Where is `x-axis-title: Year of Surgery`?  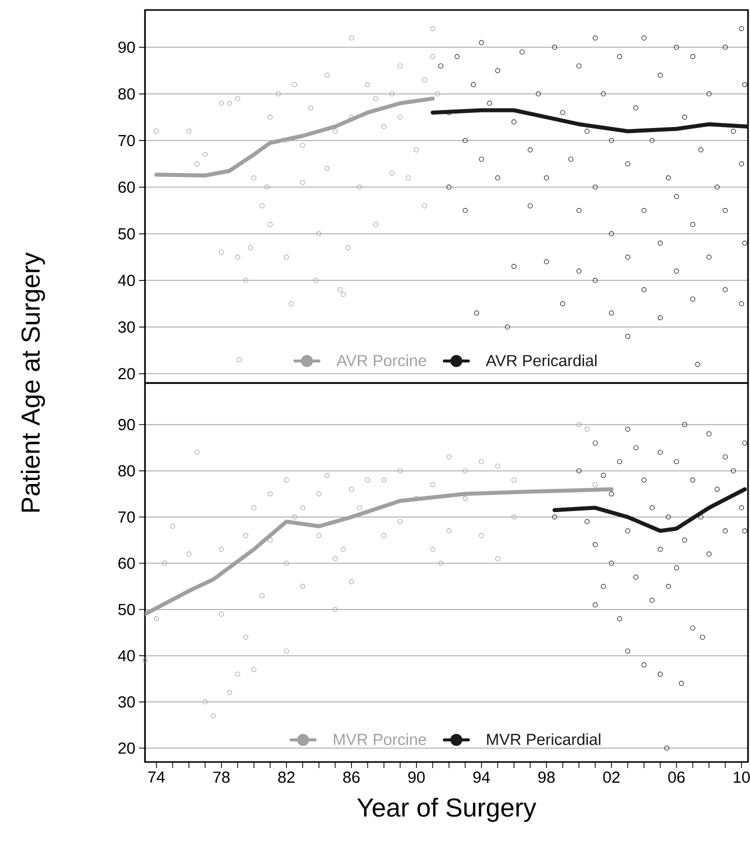 x-axis-title: Year of Surgery is located at coordinates (446, 810).